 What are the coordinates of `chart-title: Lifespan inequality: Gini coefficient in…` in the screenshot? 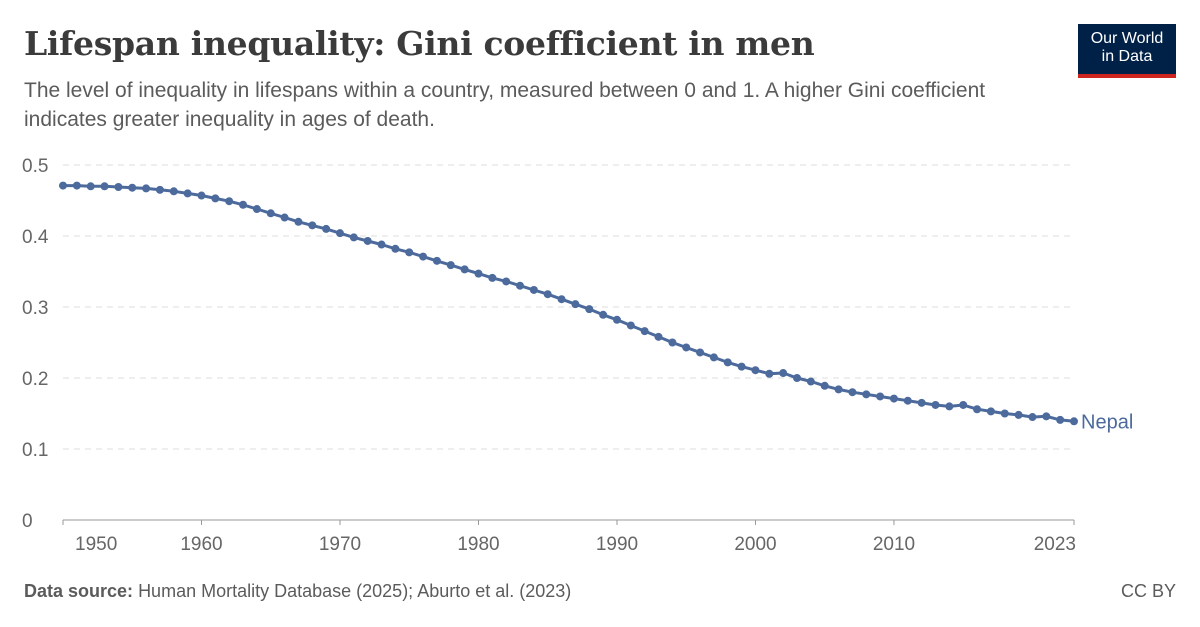 It's located at (419, 43).